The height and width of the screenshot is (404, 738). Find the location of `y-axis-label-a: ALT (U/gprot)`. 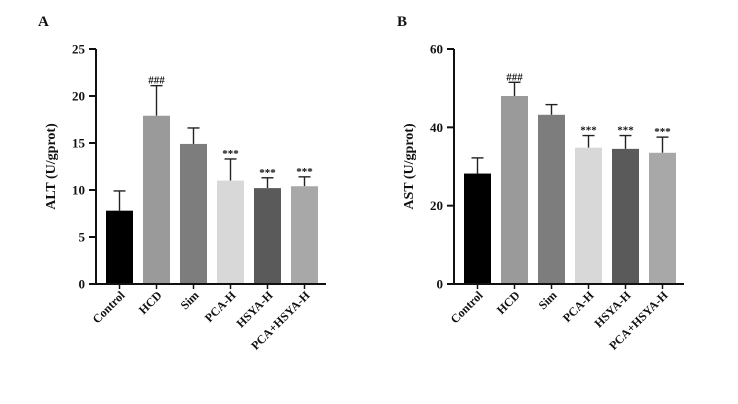

y-axis-label-a: ALT (U/gprot) is located at coordinates (51, 166).